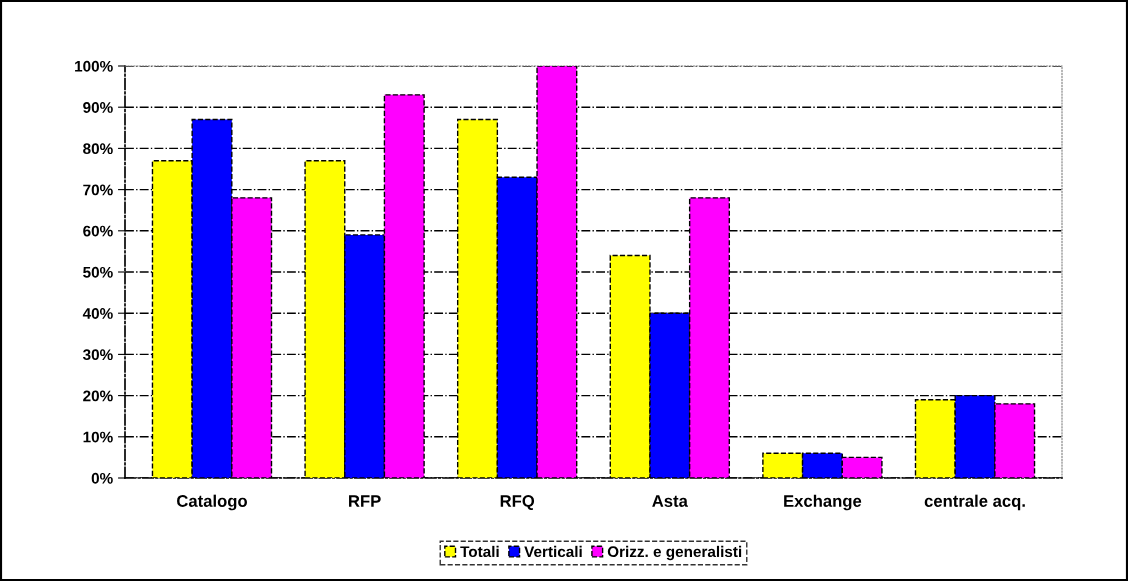 The height and width of the screenshot is (581, 1128). I want to click on x-tick-label: RFQ, so click(517, 503).